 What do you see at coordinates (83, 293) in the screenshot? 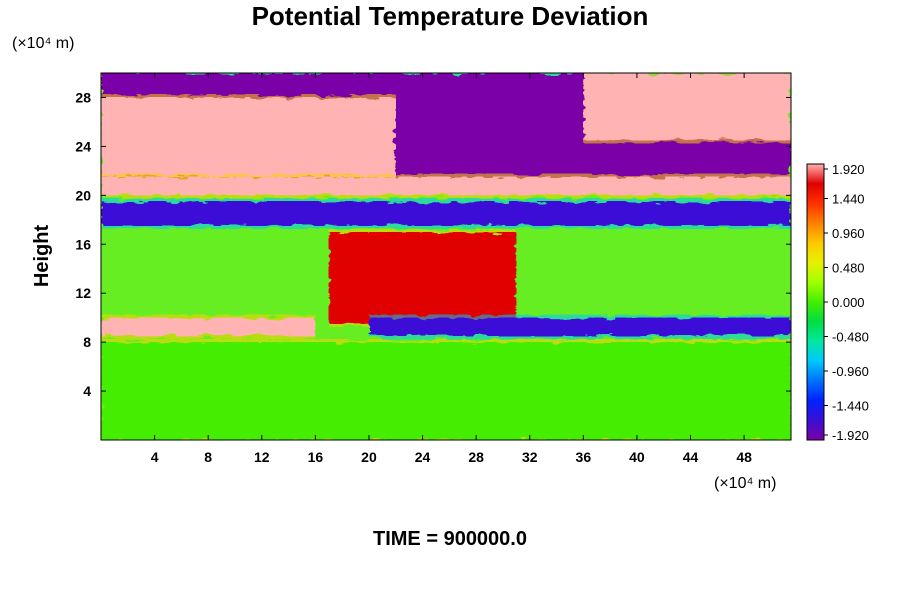
I see `y-tick-label: 12` at bounding box center [83, 293].